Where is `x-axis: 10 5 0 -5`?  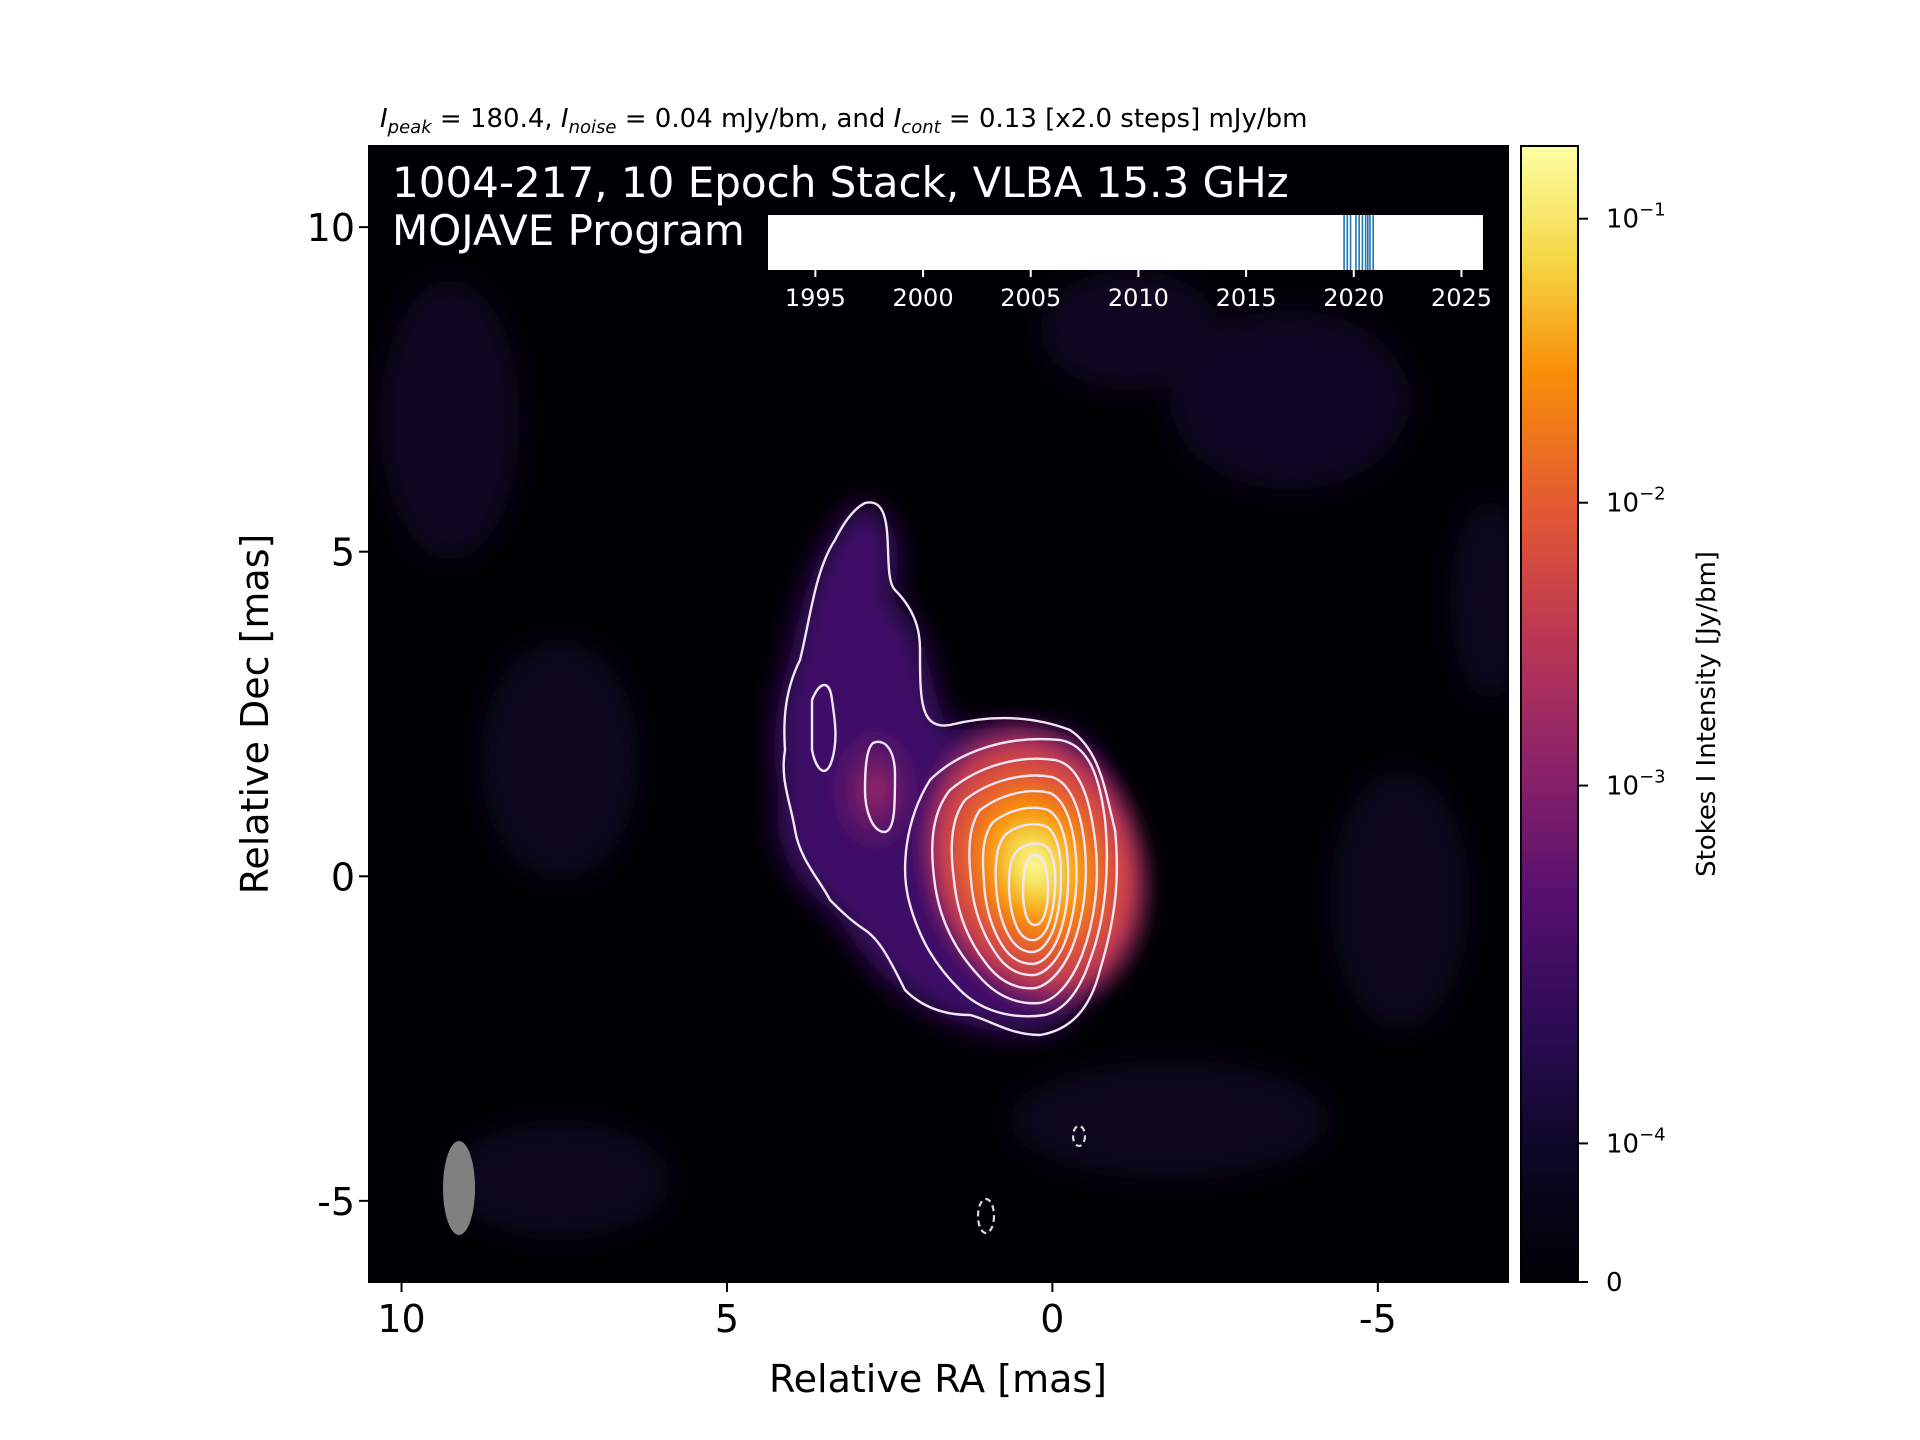
x-axis: 10 5 0 -5 is located at coordinates (887, 1311).